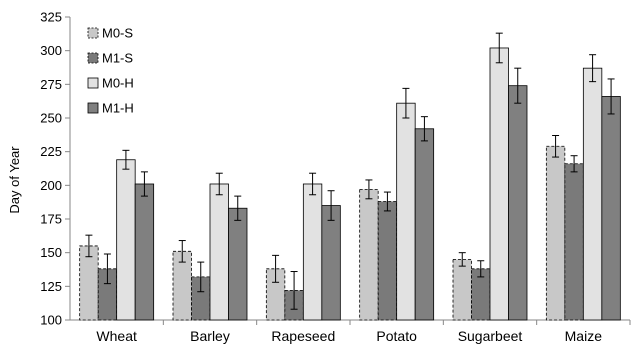 This screenshot has height=352, width=635. I want to click on bar-m0-s-rapeseed, so click(275, 294).